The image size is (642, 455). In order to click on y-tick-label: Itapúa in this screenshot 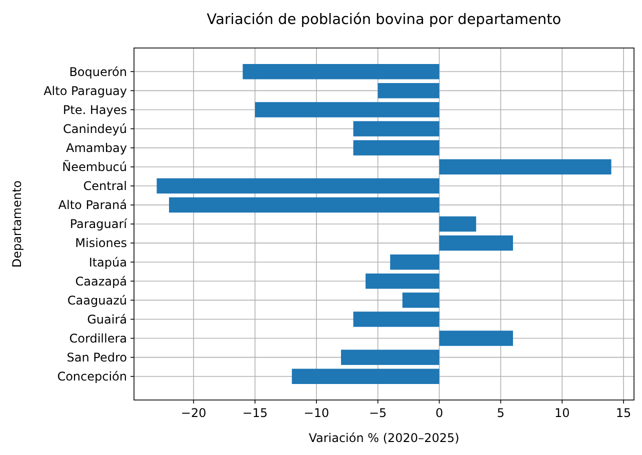, I will do `click(107, 262)`.